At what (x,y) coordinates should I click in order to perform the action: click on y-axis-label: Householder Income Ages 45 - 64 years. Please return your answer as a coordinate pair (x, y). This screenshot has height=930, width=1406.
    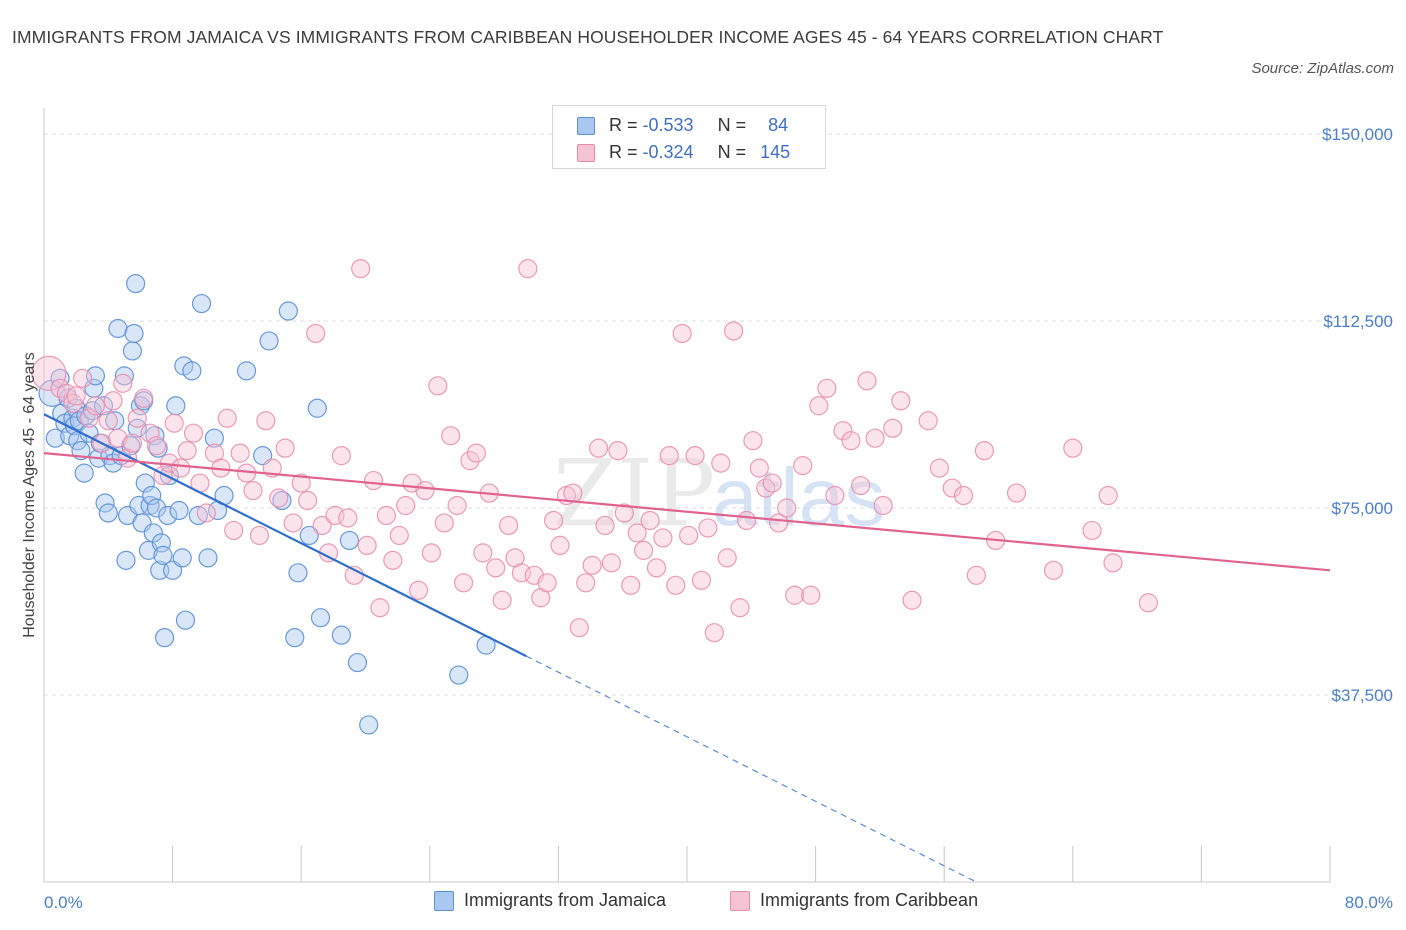
    Looking at the image, I should click on (29, 495).